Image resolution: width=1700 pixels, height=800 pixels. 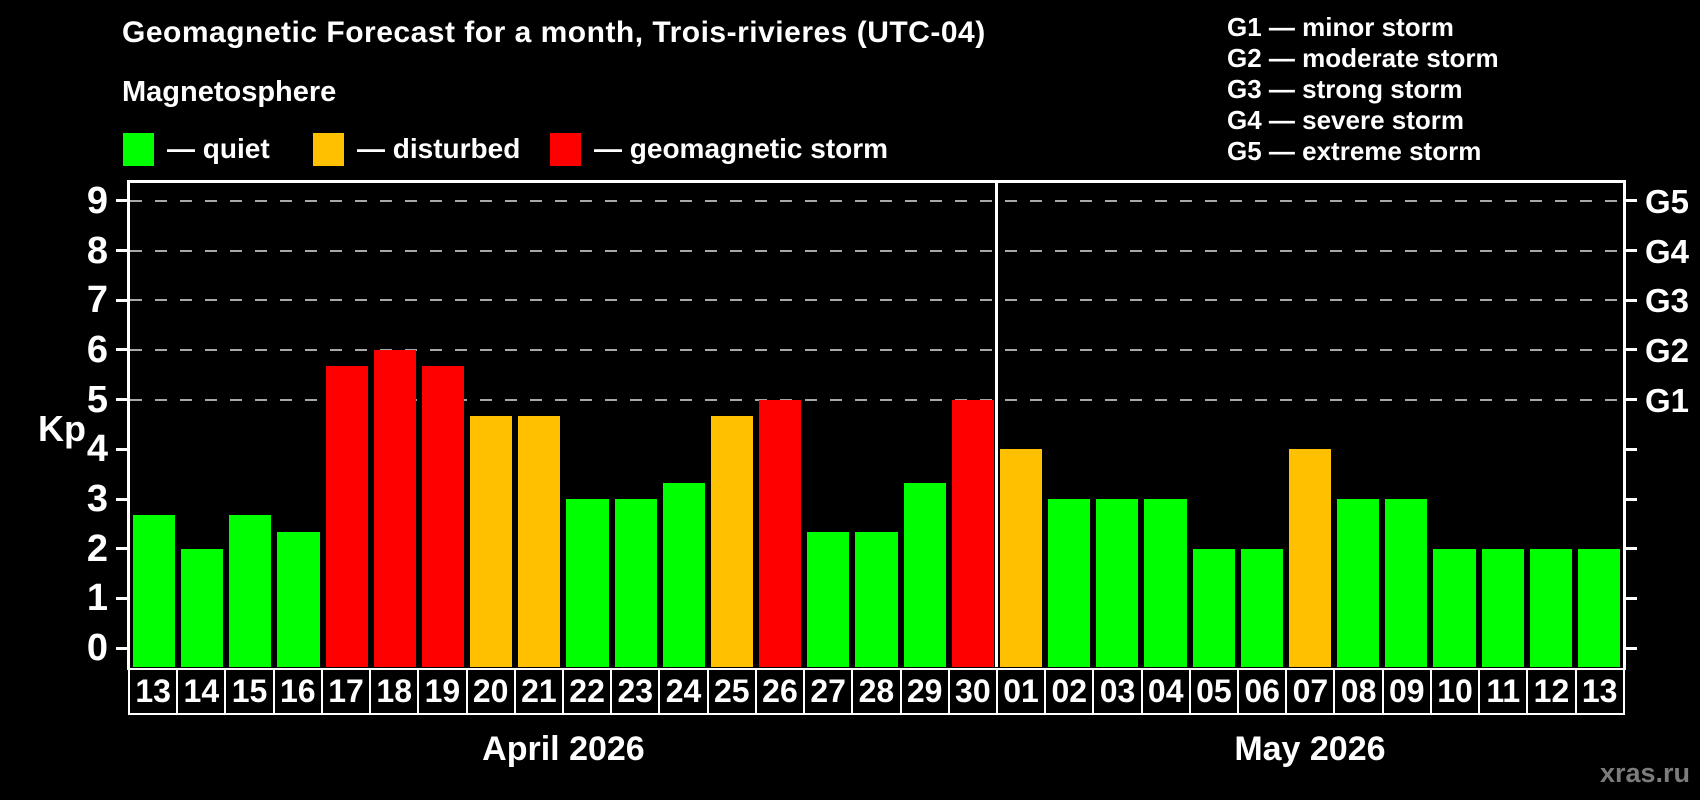 I want to click on legend-label: — geomagnetic storm, so click(x=741, y=148).